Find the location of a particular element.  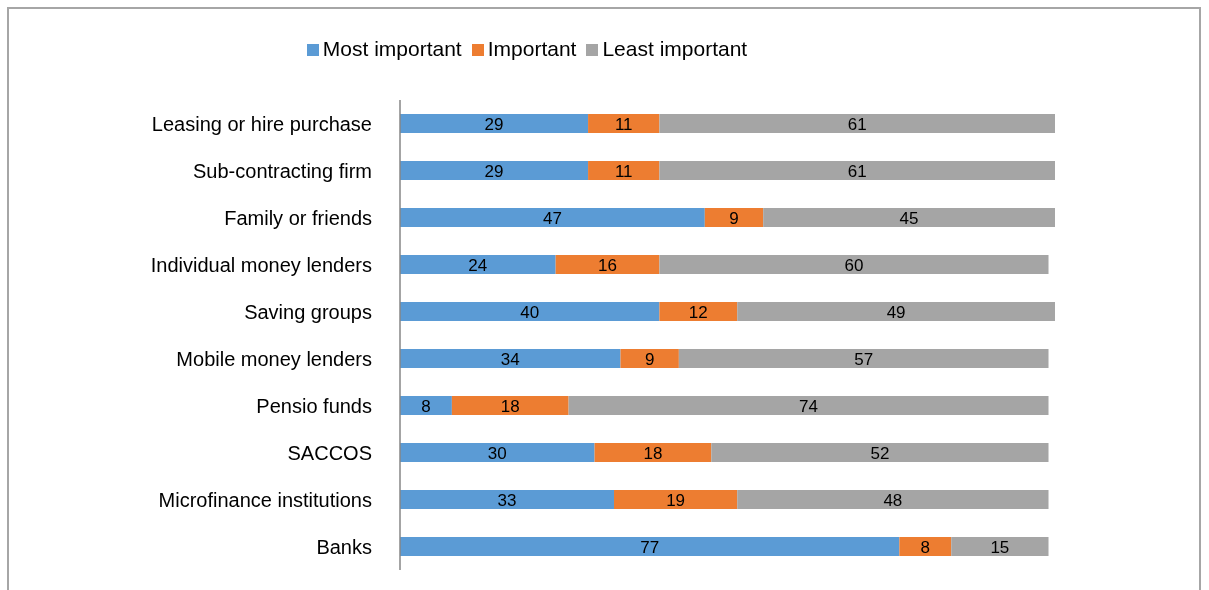

data-label: 19 is located at coordinates (676, 500).